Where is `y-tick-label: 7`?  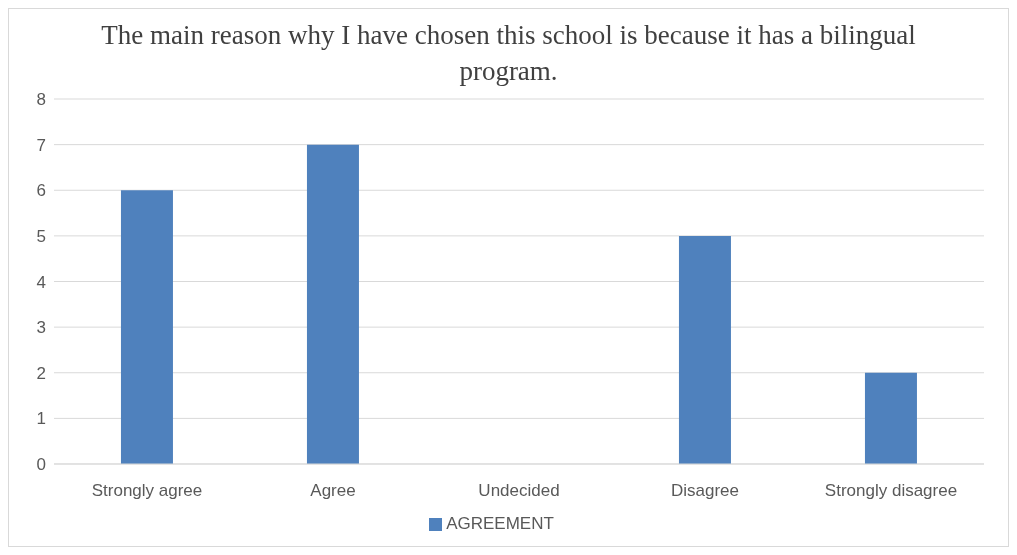 y-tick-label: 7 is located at coordinates (41, 145).